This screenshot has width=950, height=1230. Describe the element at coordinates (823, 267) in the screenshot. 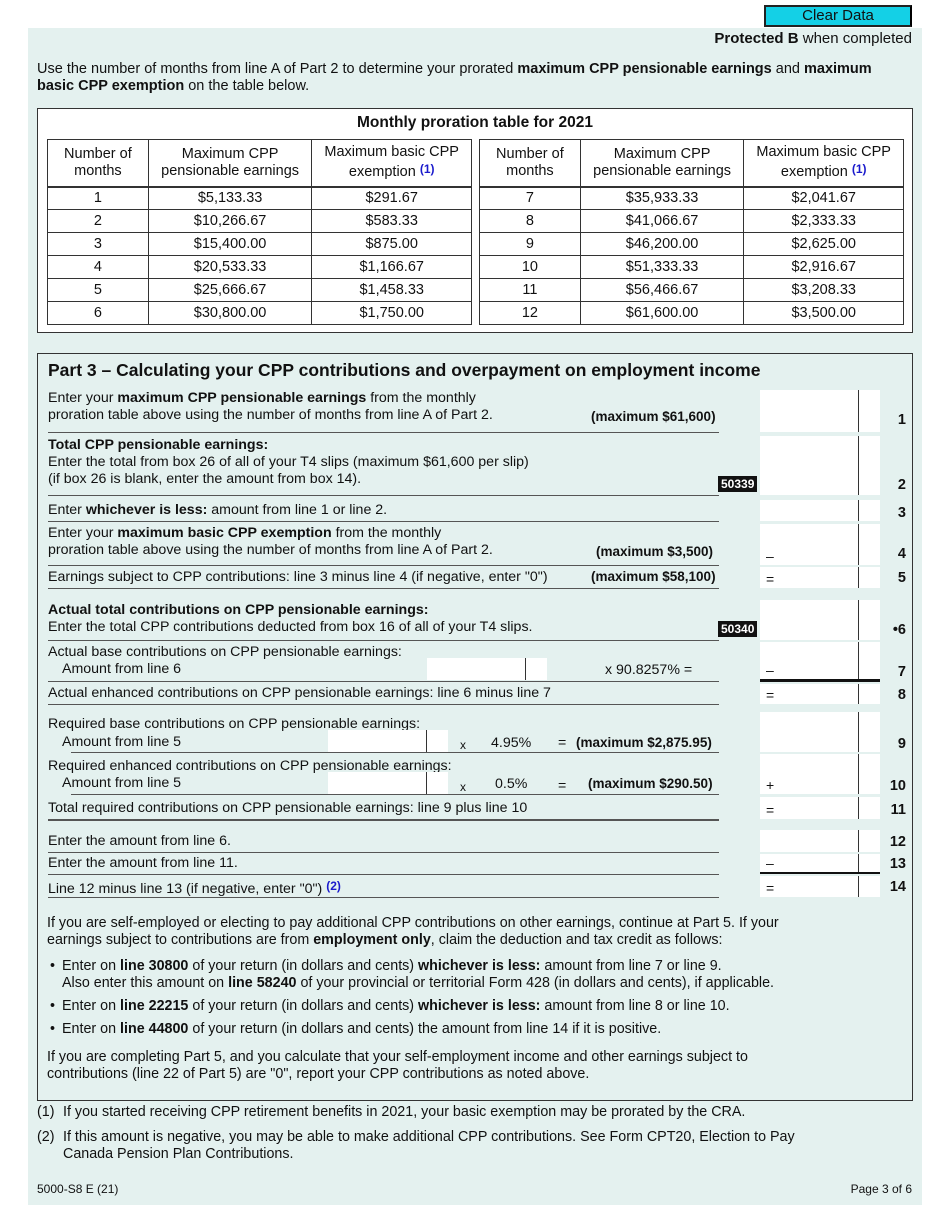

I see `cell-max-exemption: $2,916.67` at that location.